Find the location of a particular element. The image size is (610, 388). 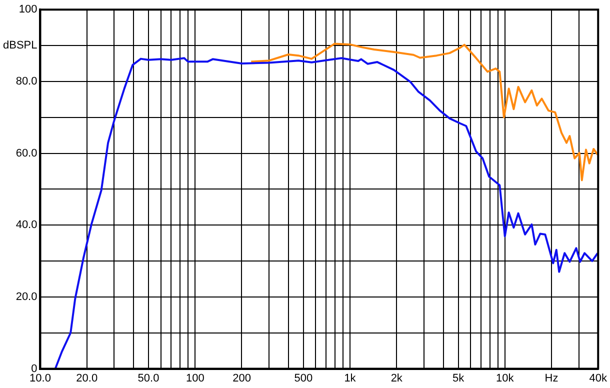

y-tick-label: 40.0 is located at coordinates (27, 225).